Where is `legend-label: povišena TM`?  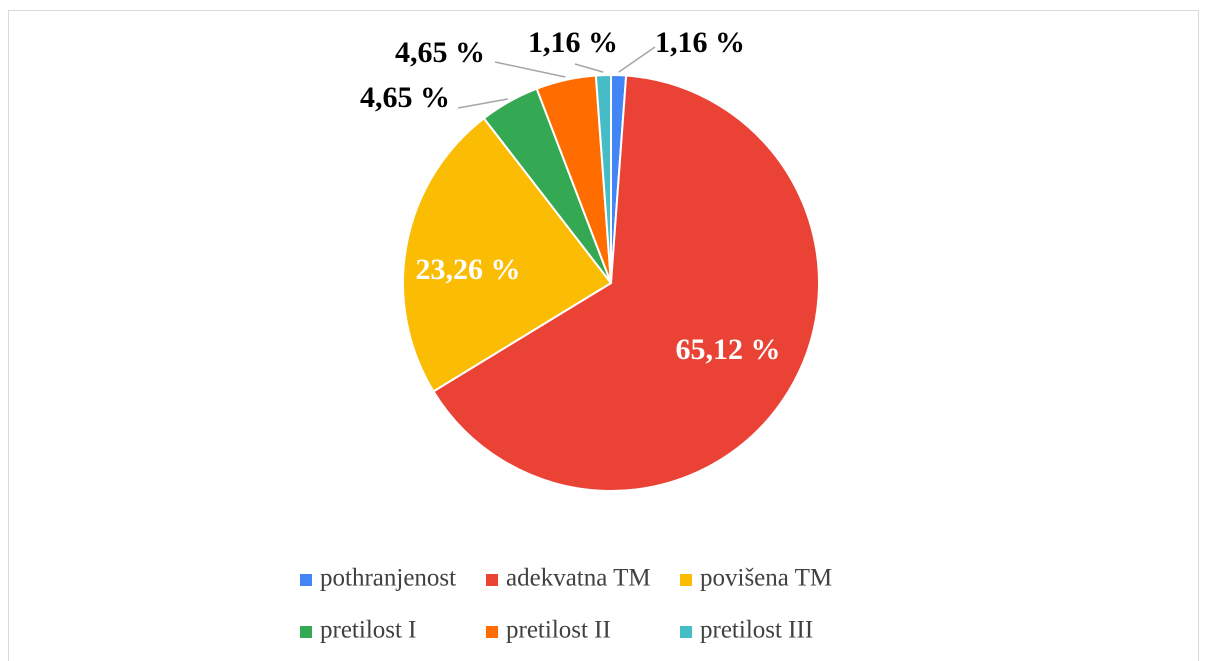
legend-label: povišena TM is located at coordinates (766, 578).